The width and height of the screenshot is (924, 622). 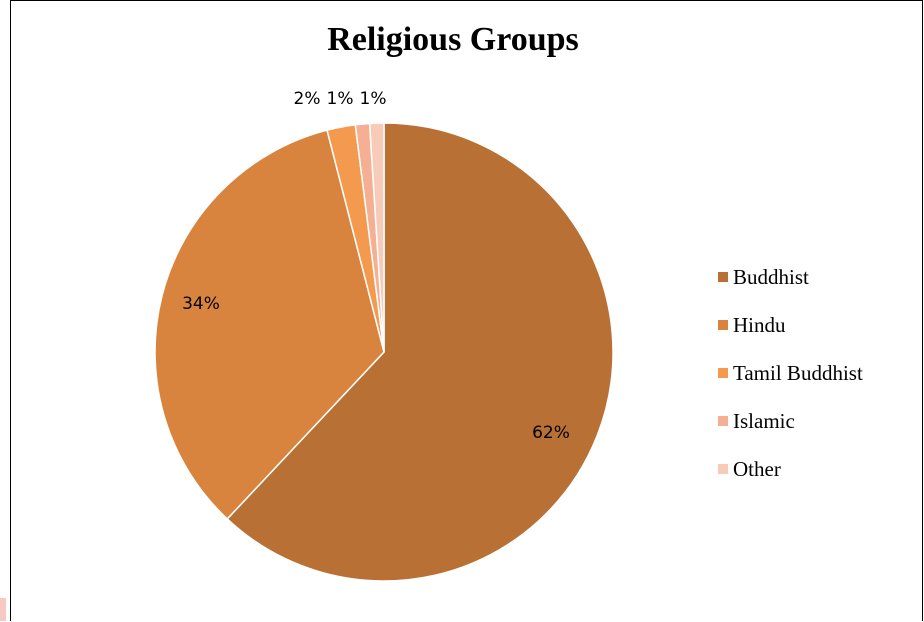 I want to click on legend-label: Hindu, so click(x=759, y=324).